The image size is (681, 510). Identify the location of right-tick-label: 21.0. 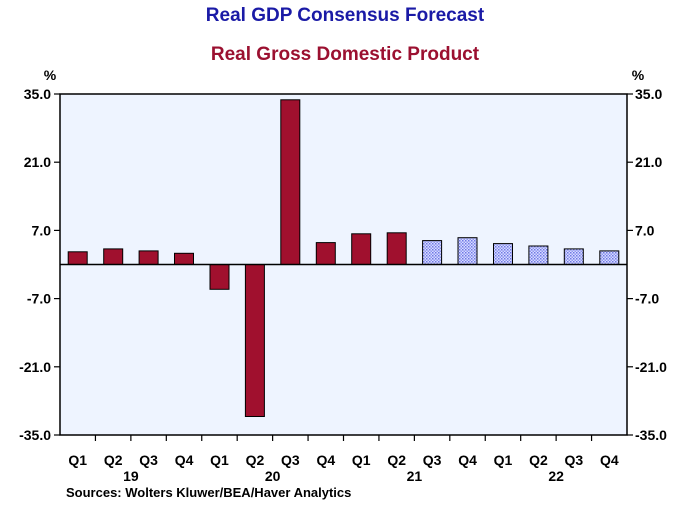
(648, 162).